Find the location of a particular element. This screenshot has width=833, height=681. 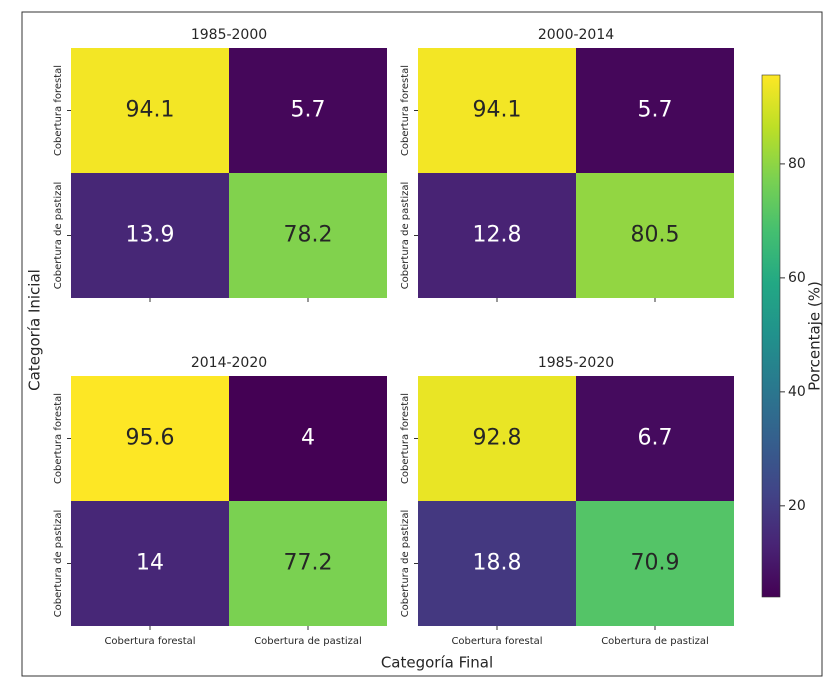

cell-label: 4 is located at coordinates (308, 438).